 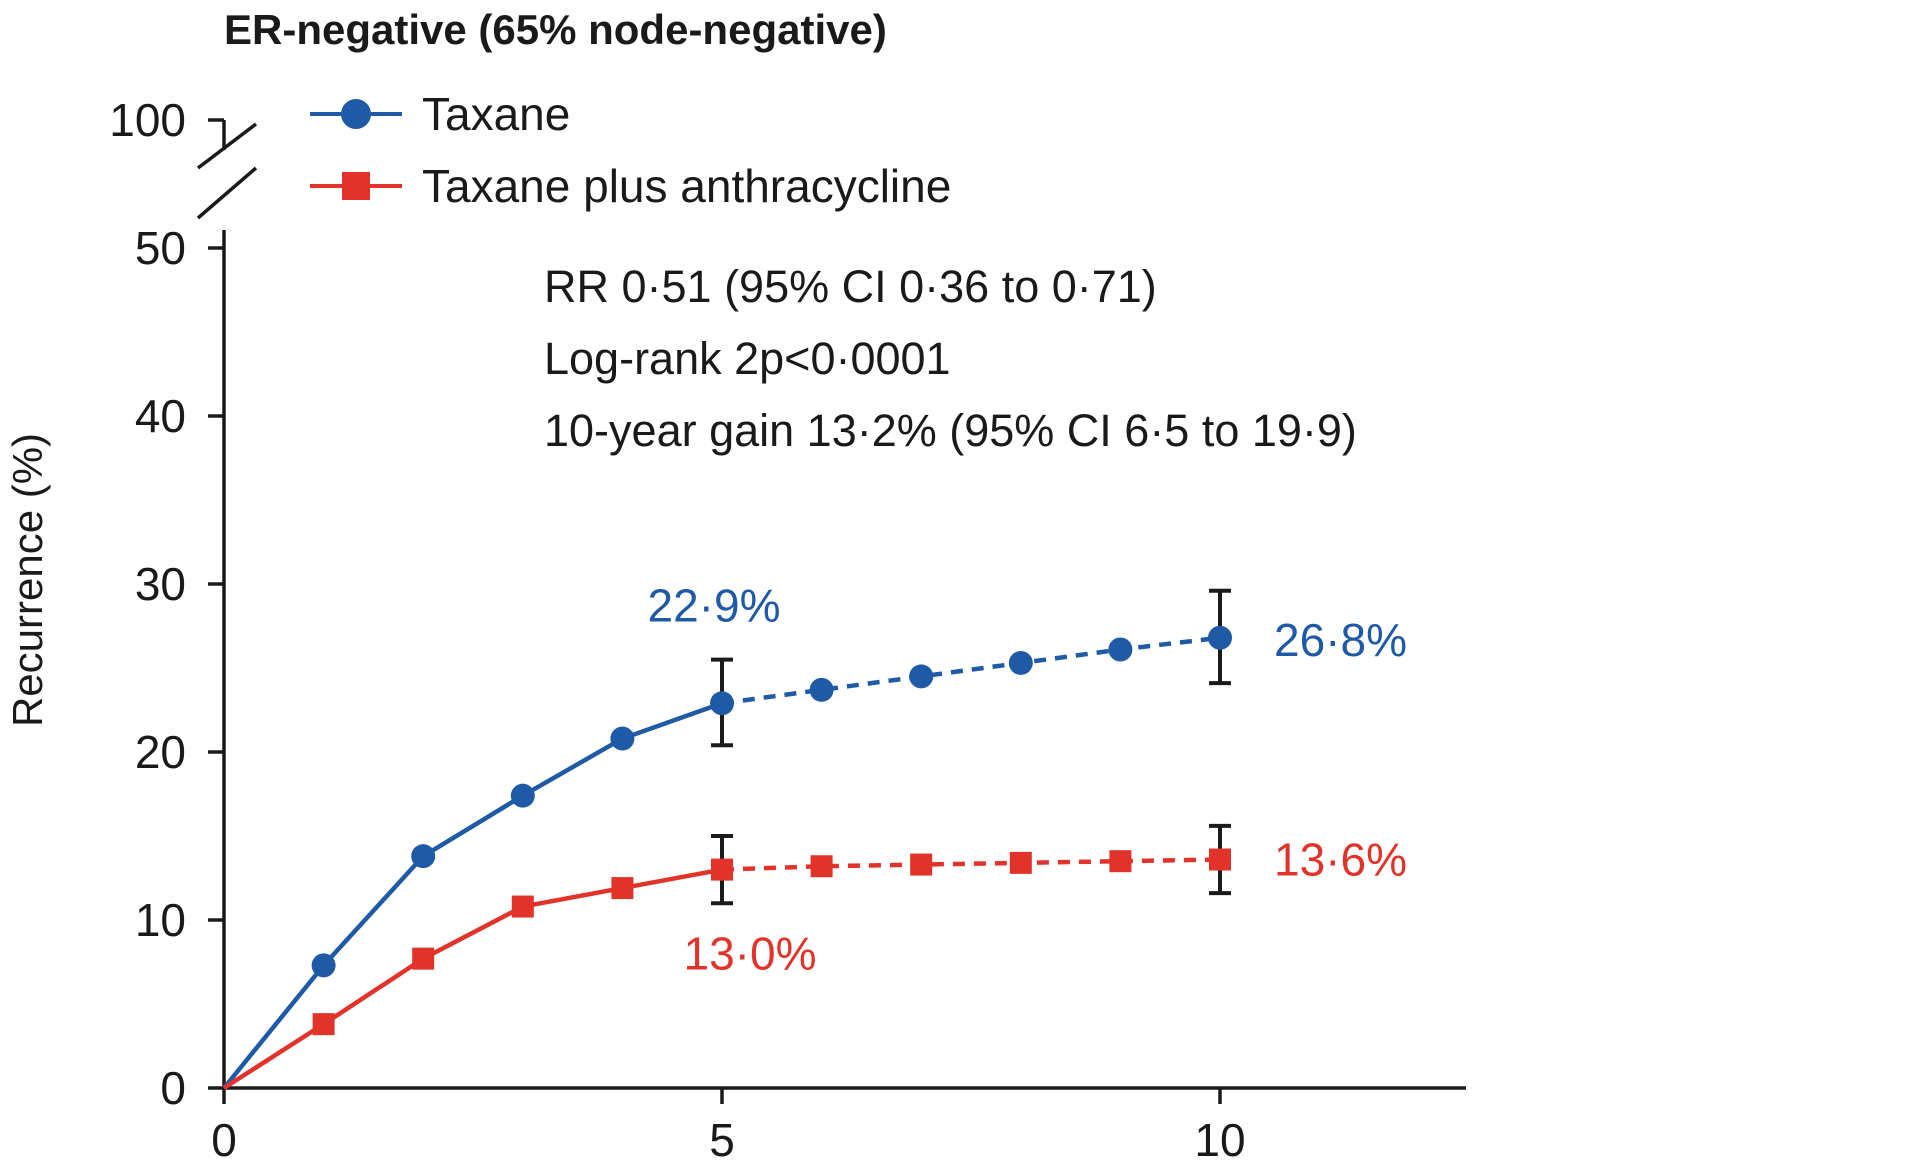 I want to click on stat-rr: RR 0·51 (95% CI 0·36 to 0·71), so click(x=850, y=286).